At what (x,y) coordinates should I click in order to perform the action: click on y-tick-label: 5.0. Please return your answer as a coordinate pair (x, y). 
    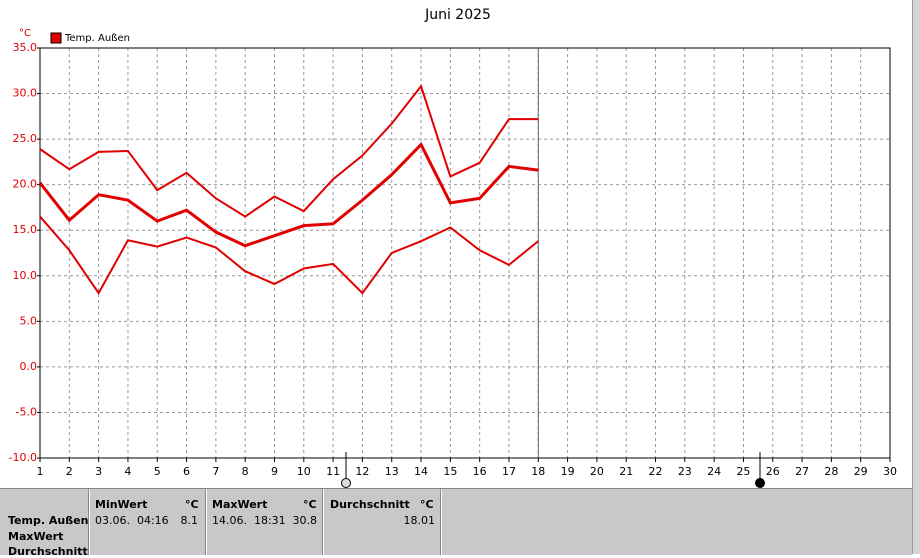
    Looking at the image, I should click on (29, 320).